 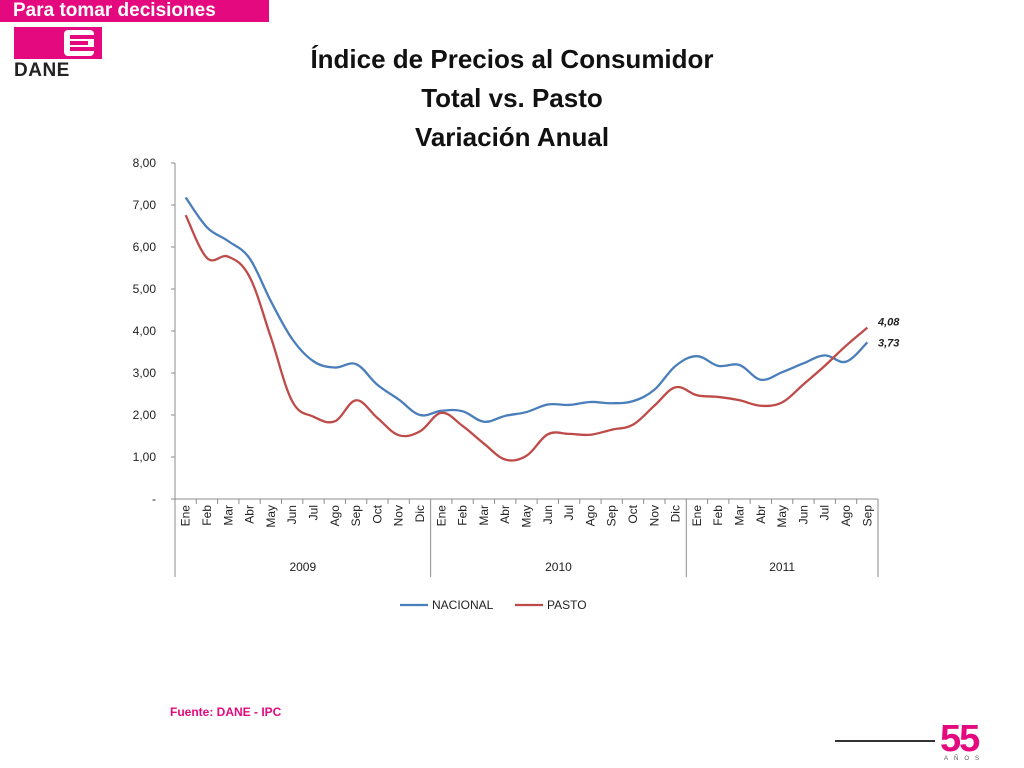 I want to click on y-tick-label: 5,00, so click(x=145, y=289).